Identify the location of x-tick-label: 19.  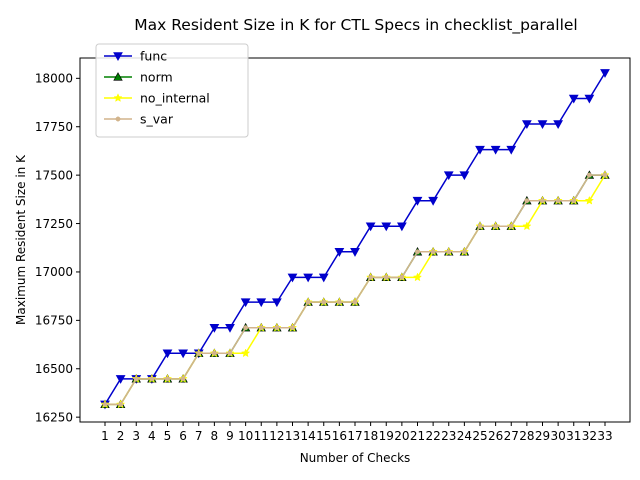
(386, 436).